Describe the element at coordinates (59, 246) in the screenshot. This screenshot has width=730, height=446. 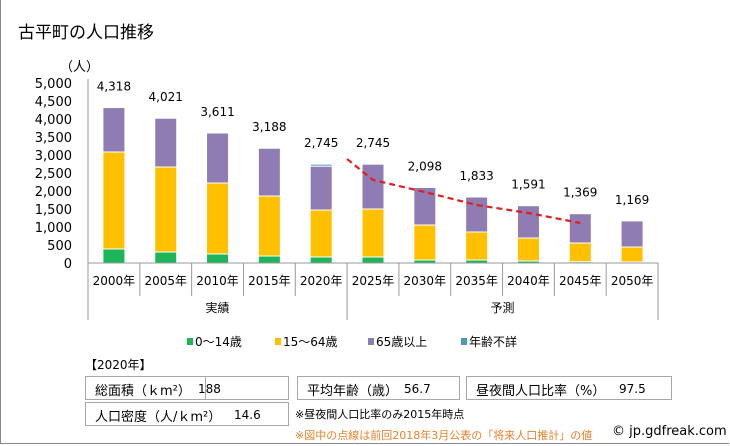
I see `y-tick-label: 500` at that location.